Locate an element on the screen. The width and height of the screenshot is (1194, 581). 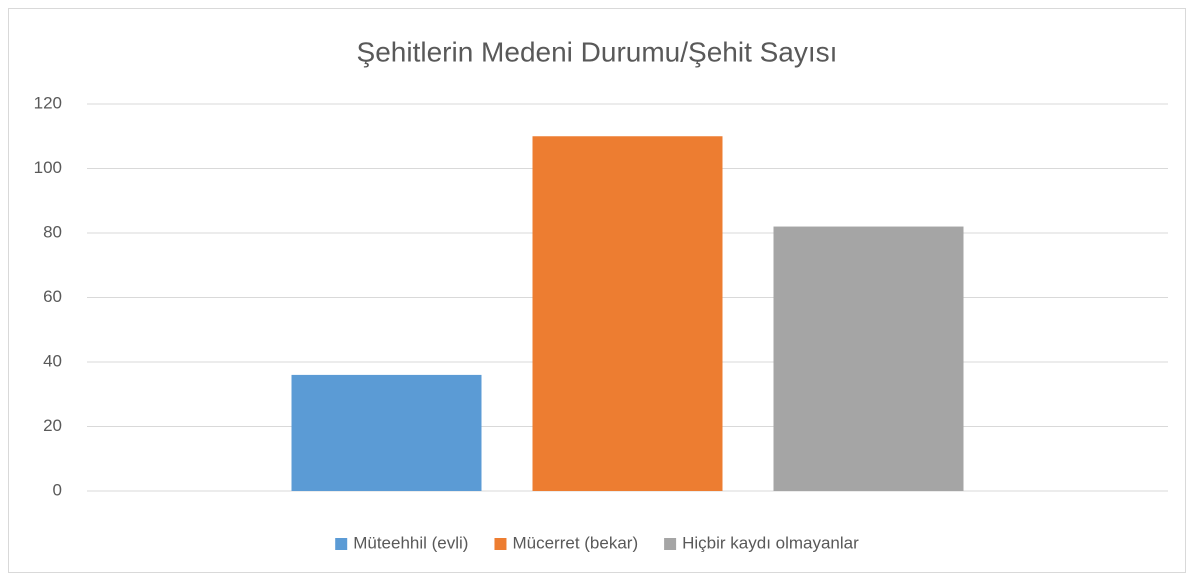
chart-title: Şehitlerin Medeni Durumu/Şehit Sayısı is located at coordinates (597, 51).